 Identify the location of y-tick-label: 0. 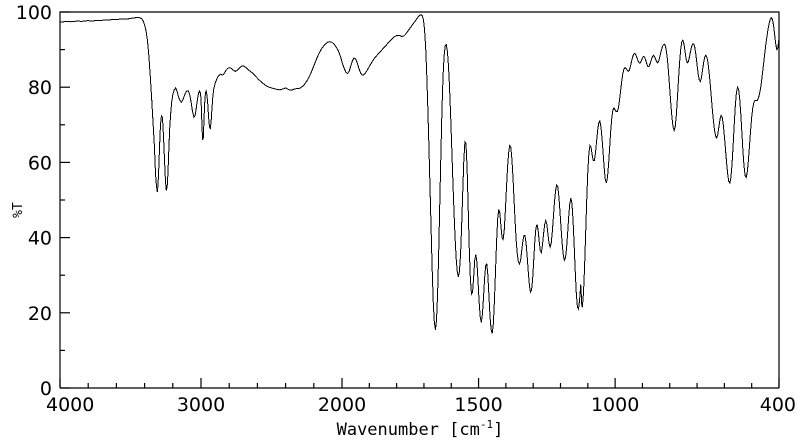
(46, 389).